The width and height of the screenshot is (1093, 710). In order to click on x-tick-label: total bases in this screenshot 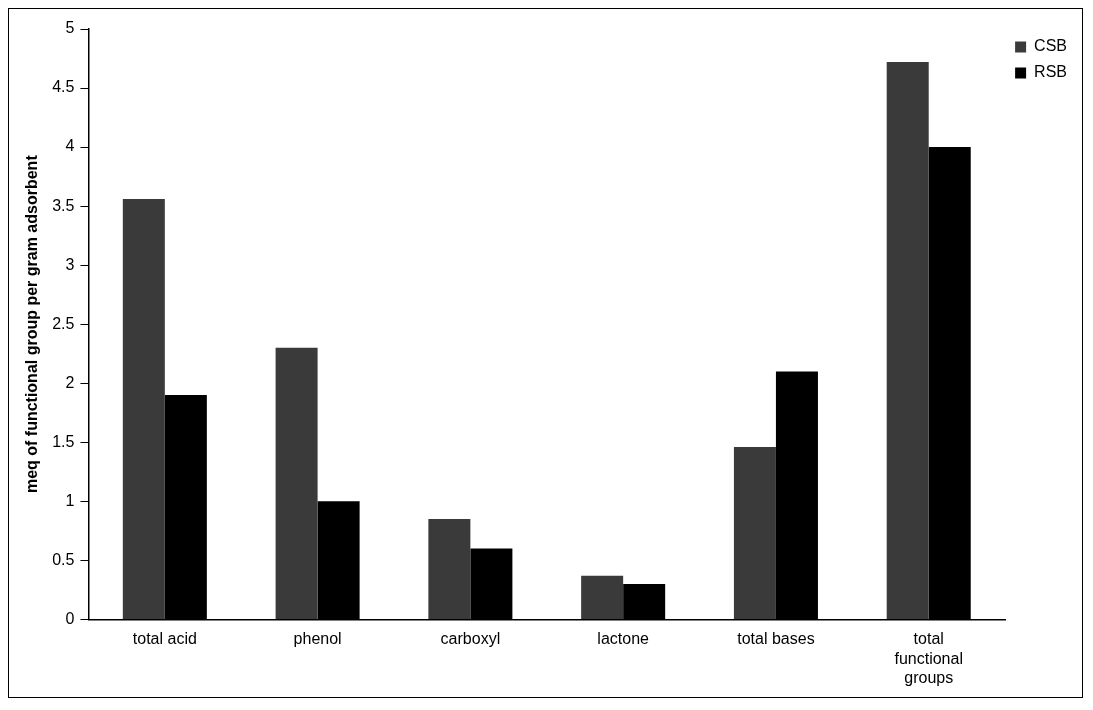, I will do `click(776, 639)`.